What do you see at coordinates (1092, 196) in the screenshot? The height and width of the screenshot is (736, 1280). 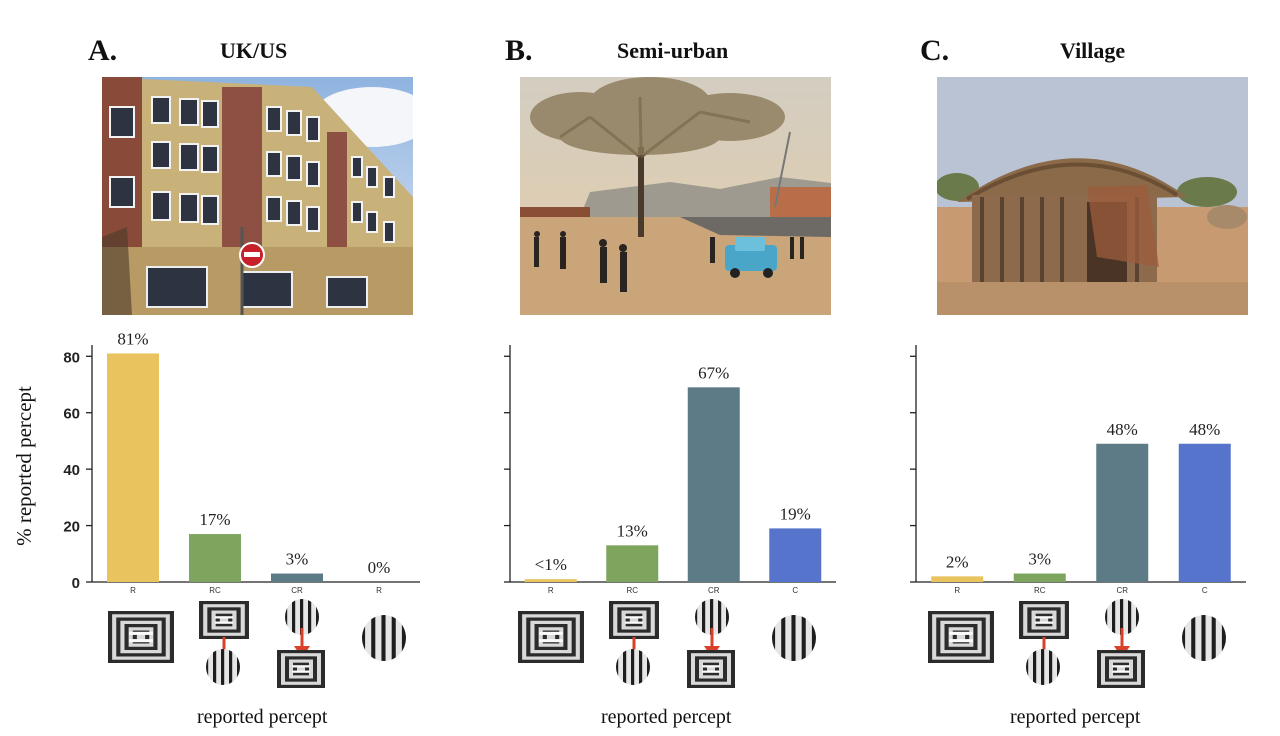 I see `photo-village-hut` at bounding box center [1092, 196].